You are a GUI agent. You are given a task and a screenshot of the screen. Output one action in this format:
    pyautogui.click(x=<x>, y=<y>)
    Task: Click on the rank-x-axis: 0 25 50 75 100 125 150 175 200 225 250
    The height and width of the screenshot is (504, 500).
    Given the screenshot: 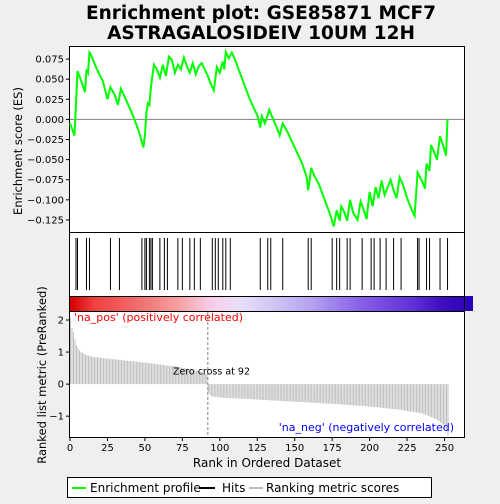 What is the action you would take?
    pyautogui.click(x=260, y=445)
    